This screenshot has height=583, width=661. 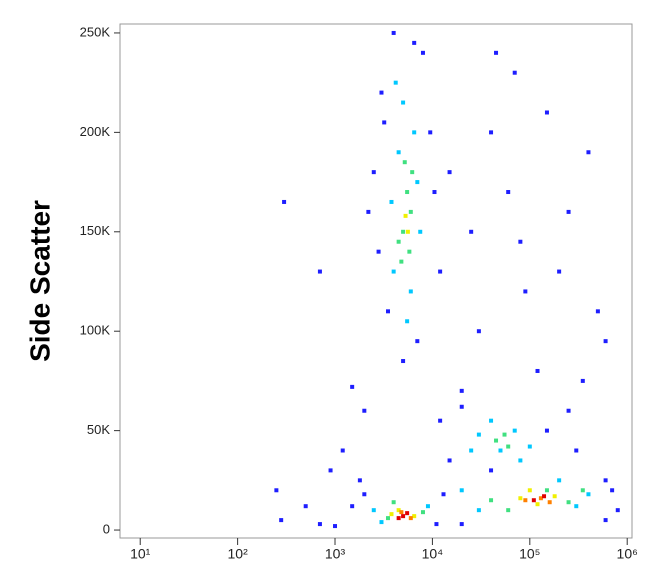 I want to click on x-tick-label: 10⁶, so click(x=627, y=554).